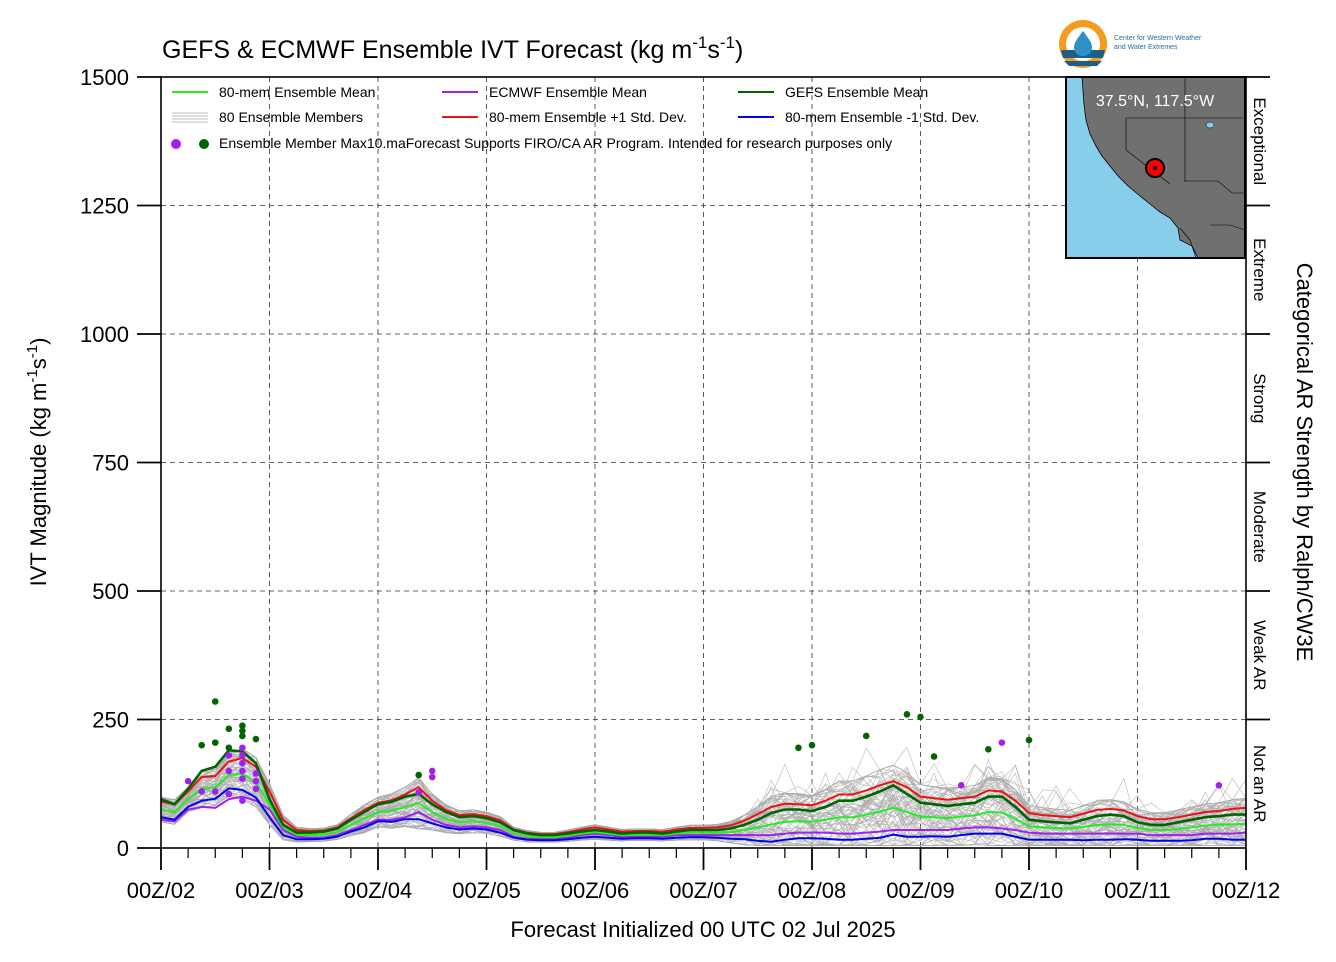  What do you see at coordinates (568, 92) in the screenshot?
I see `legend-label-ecmwf-mean: ECMWF Ensemble Mean` at bounding box center [568, 92].